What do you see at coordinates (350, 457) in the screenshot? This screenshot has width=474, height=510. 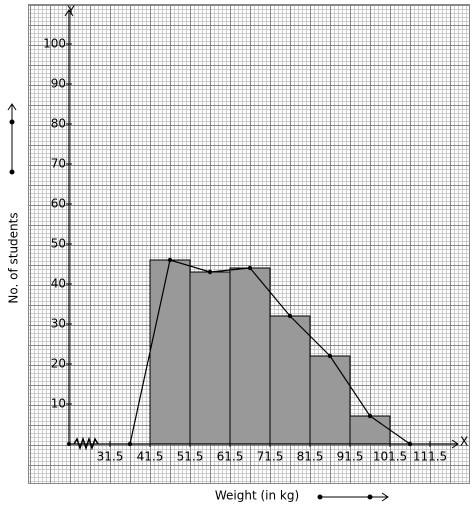 I see `x-tick-label: 91.5` at bounding box center [350, 457].